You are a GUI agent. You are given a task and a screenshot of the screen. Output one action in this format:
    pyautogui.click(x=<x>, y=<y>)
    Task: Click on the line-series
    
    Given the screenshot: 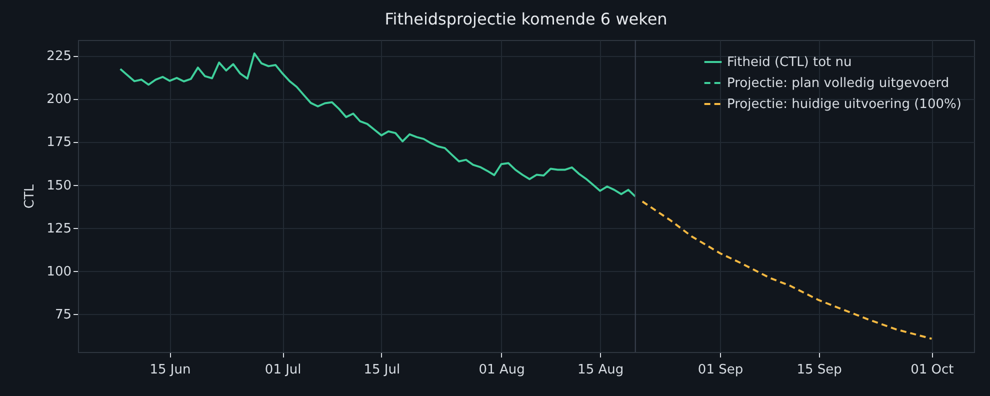 What is the action you would take?
    pyautogui.click(x=787, y=270)
    